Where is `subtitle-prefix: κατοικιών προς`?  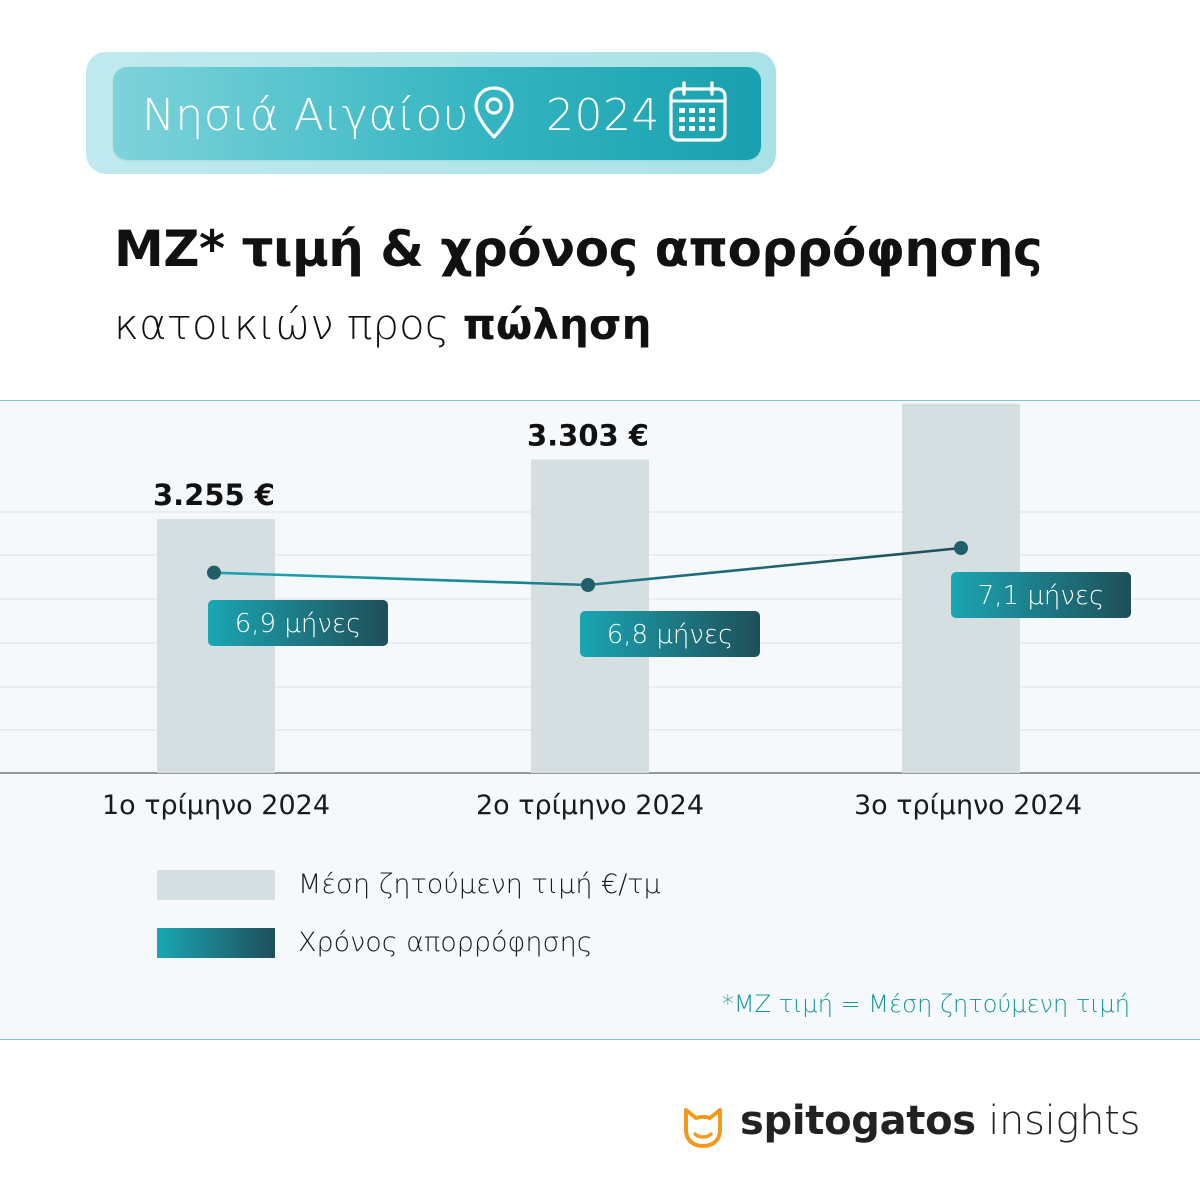
subtitle-prefix: κατοικιών προς is located at coordinates (288, 324).